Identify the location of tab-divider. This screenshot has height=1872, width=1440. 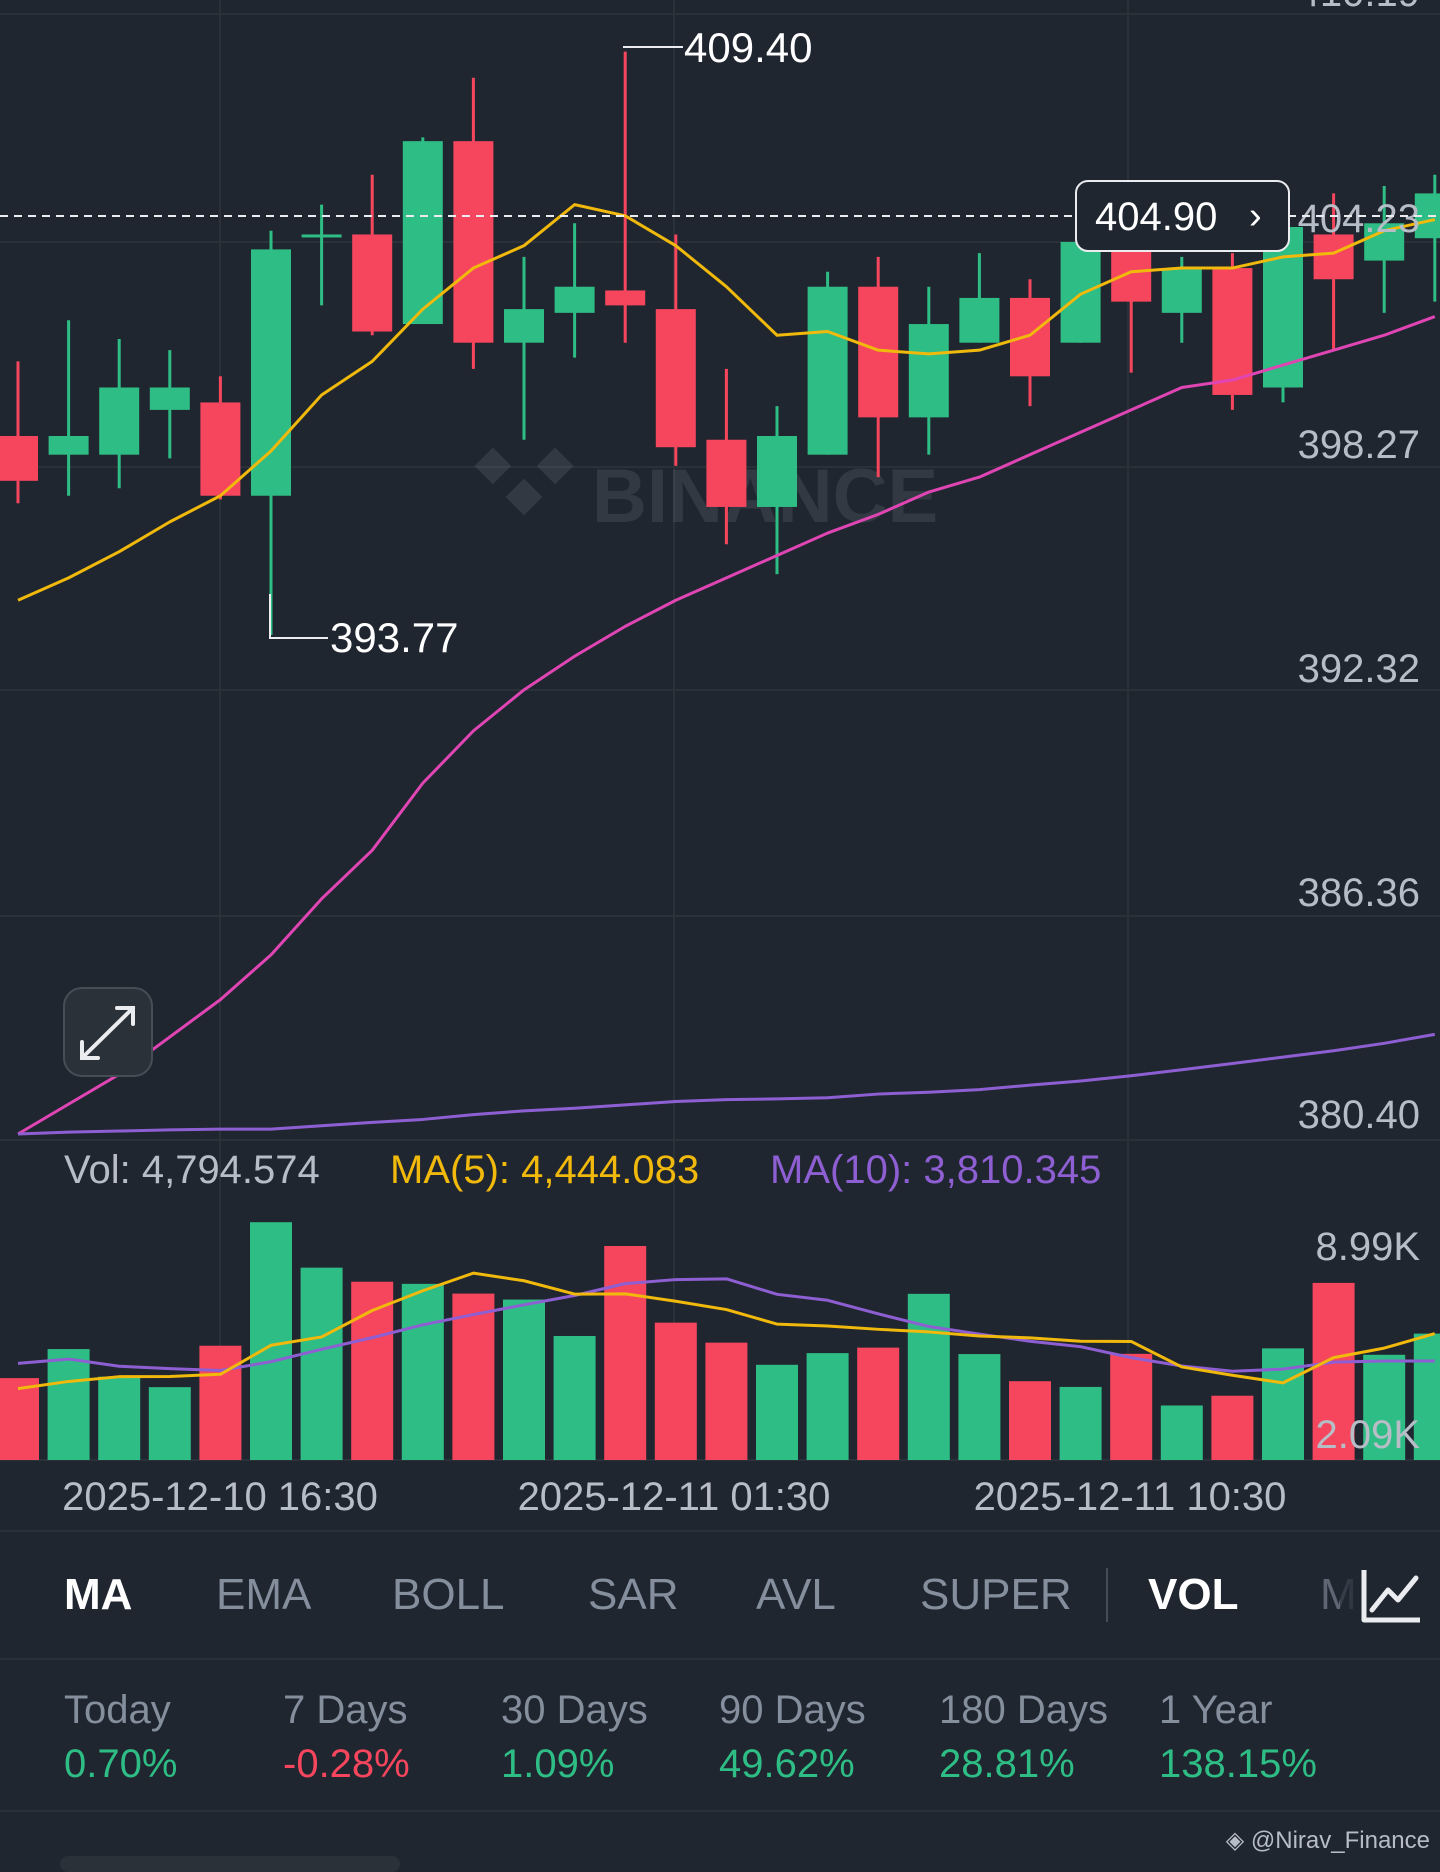
(1107, 1595).